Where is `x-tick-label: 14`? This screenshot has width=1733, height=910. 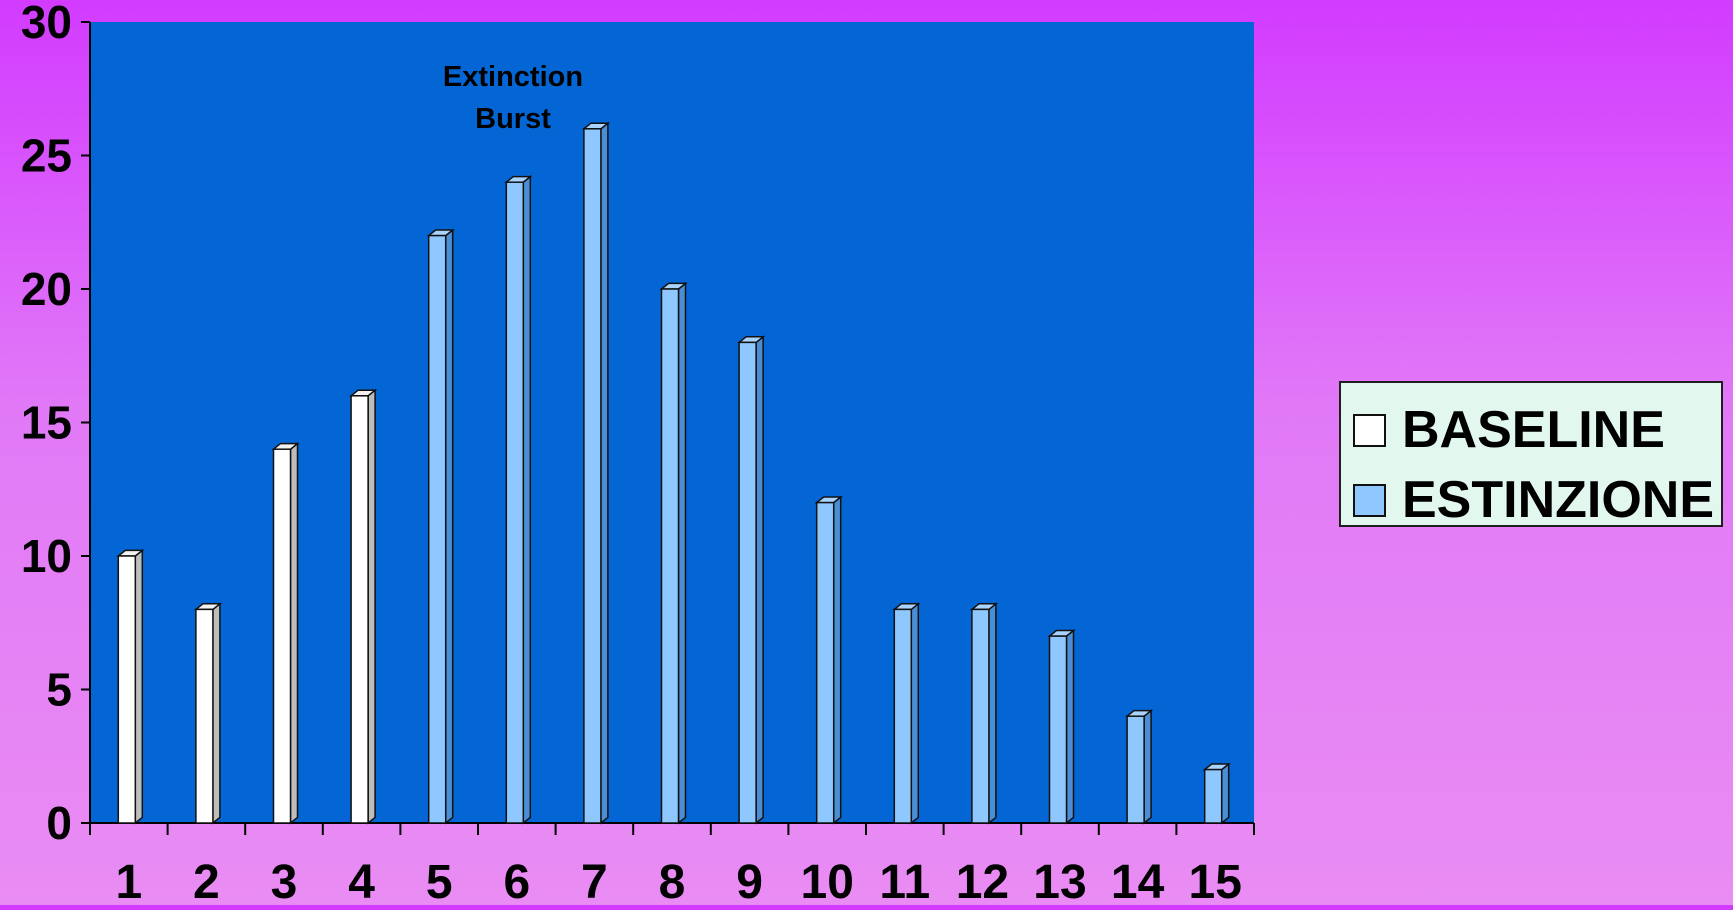 x-tick-label: 14 is located at coordinates (1138, 880).